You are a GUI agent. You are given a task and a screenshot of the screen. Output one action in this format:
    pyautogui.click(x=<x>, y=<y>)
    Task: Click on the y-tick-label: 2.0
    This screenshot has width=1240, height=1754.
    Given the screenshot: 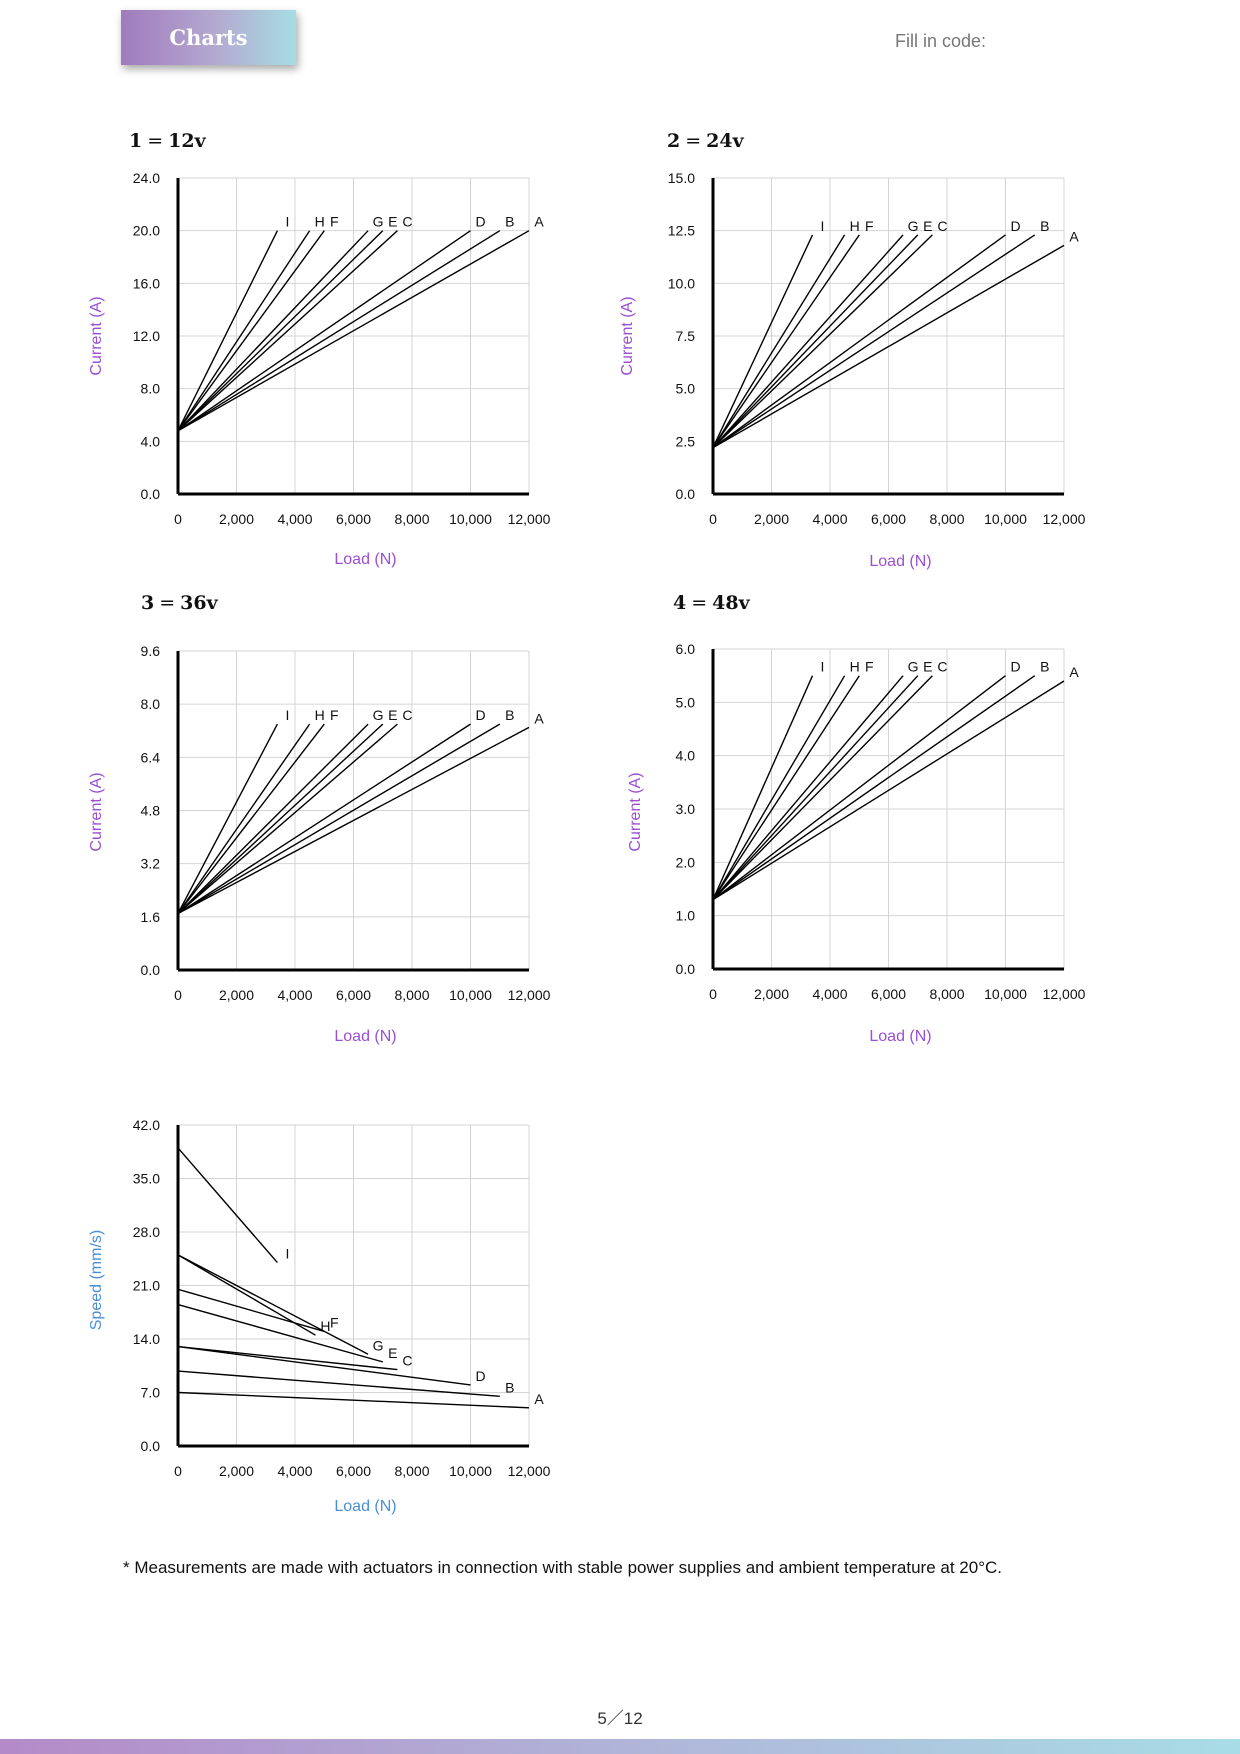 What is the action you would take?
    pyautogui.click(x=686, y=862)
    